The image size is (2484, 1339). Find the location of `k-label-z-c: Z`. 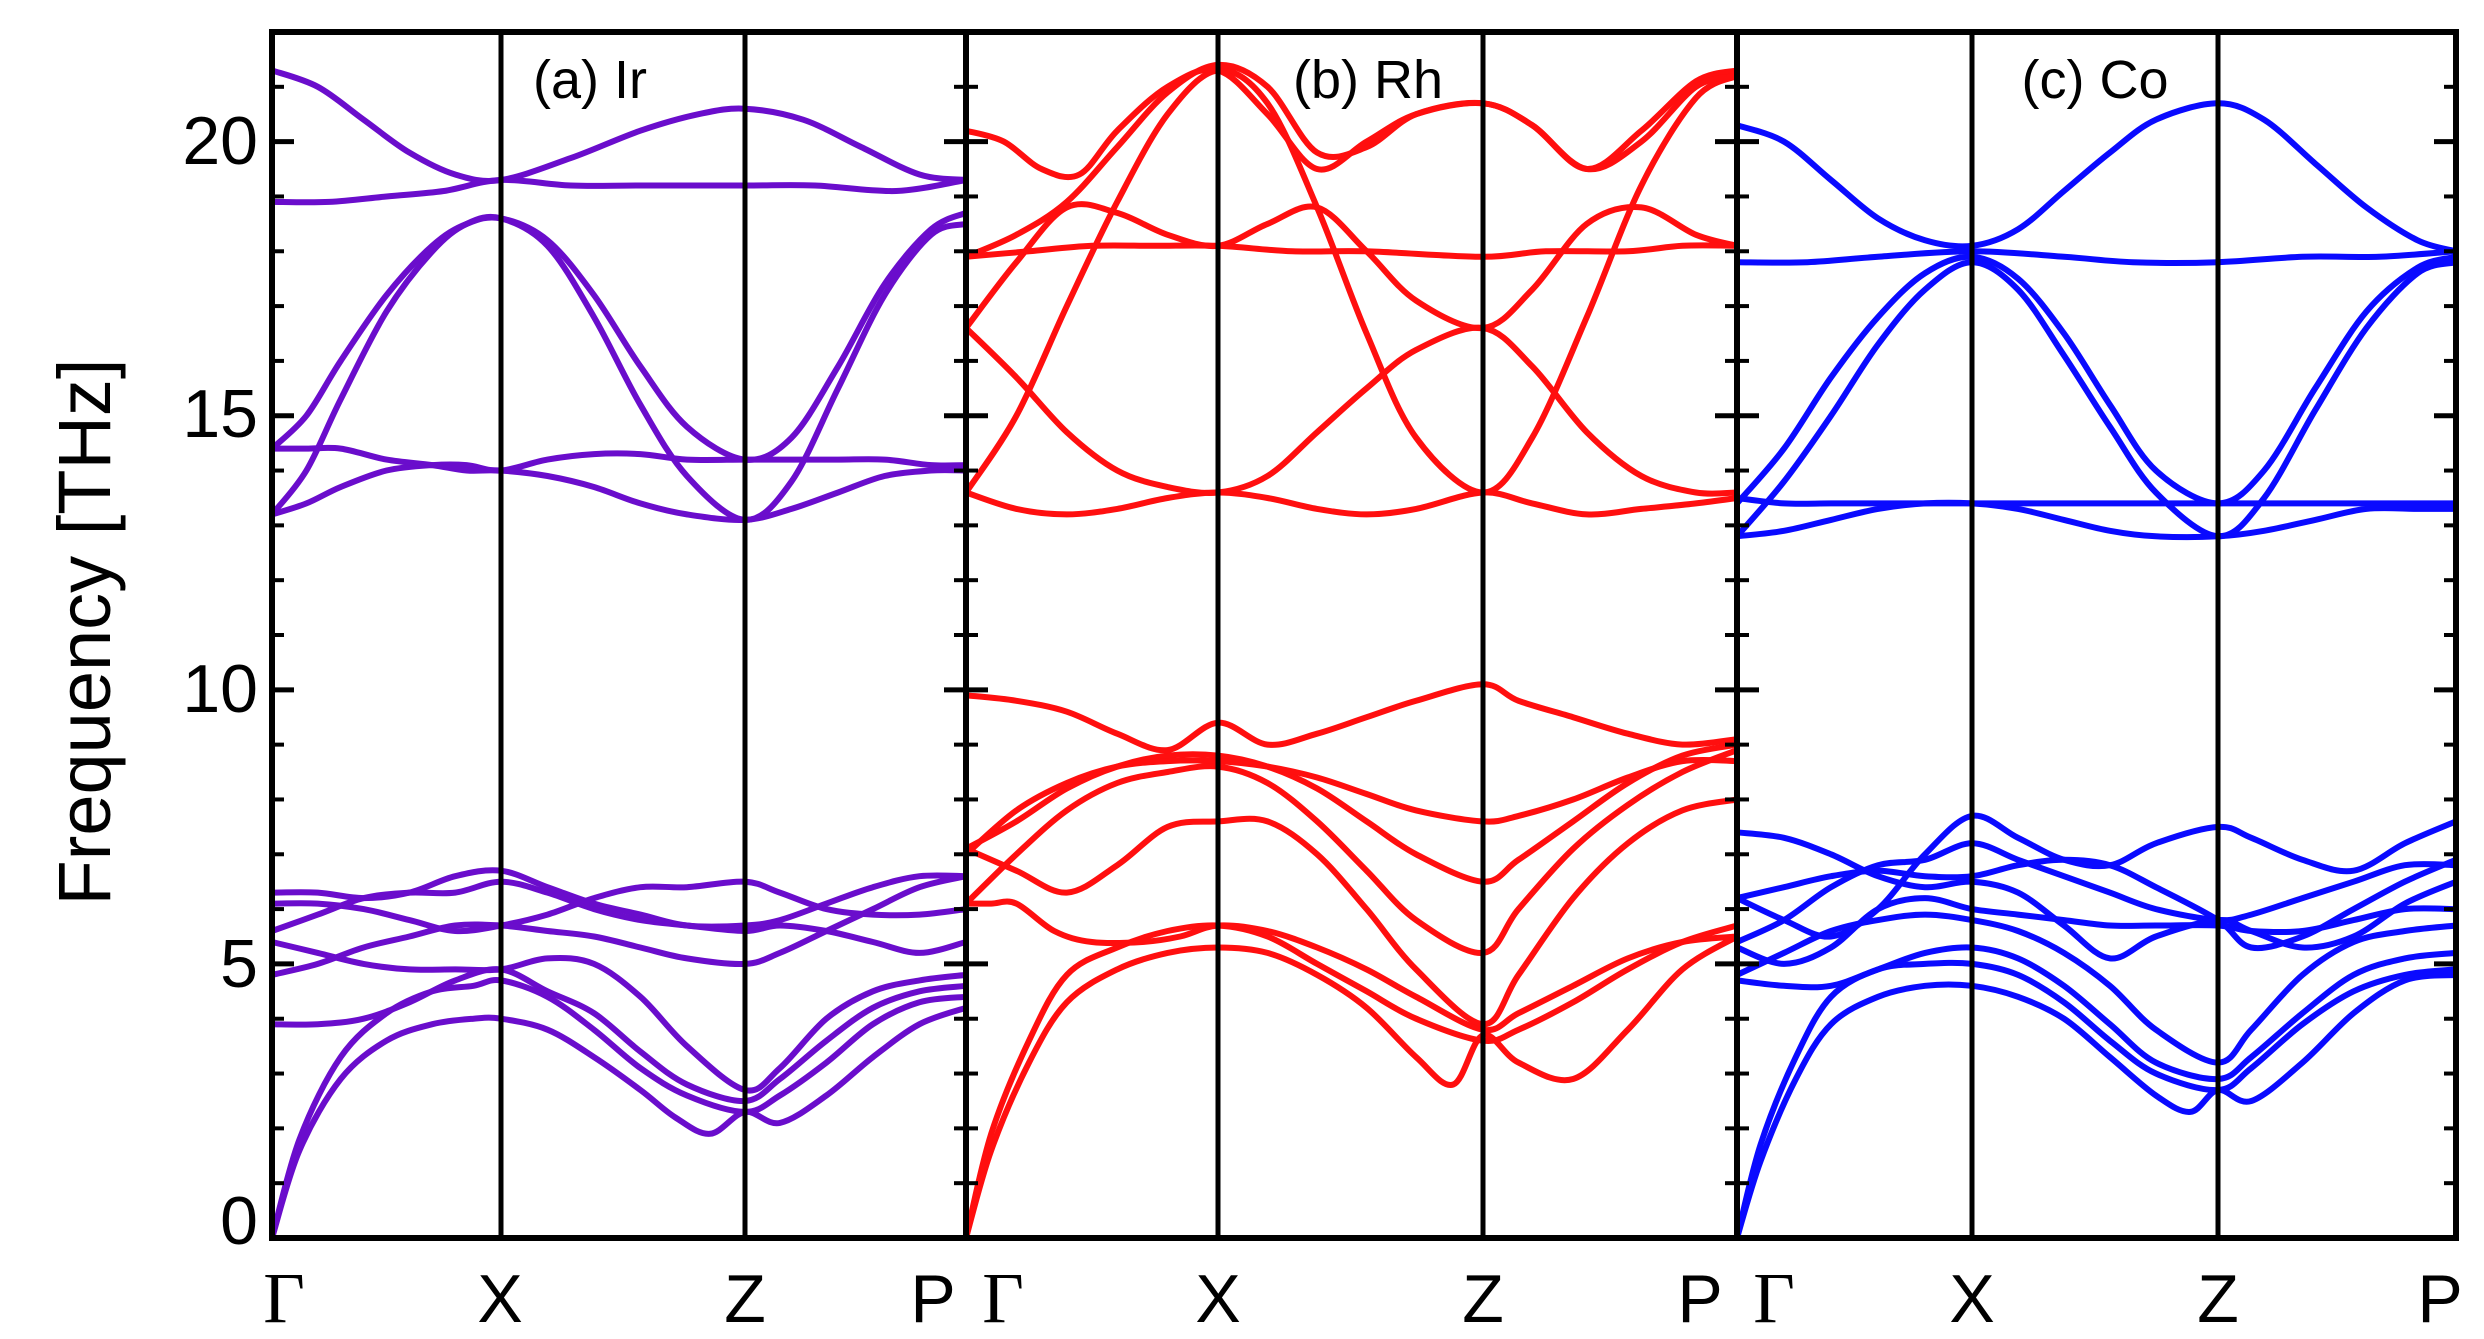

k-label-z-c: Z is located at coordinates (2218, 1299).